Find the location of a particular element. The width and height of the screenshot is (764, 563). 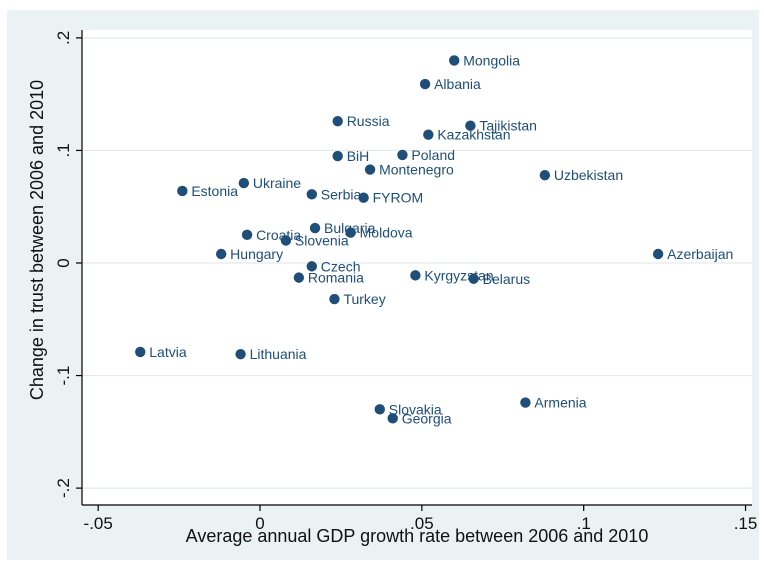

point-label: Slovenia is located at coordinates (322, 240).